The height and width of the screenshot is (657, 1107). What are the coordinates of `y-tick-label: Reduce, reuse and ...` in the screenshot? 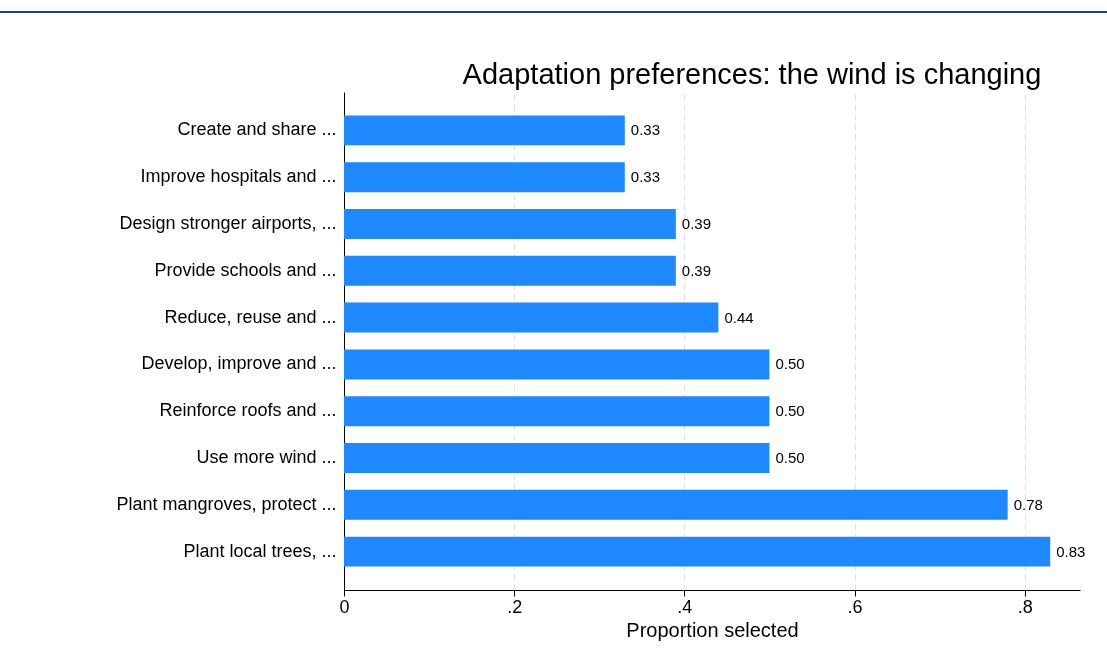 It's located at (250, 316).